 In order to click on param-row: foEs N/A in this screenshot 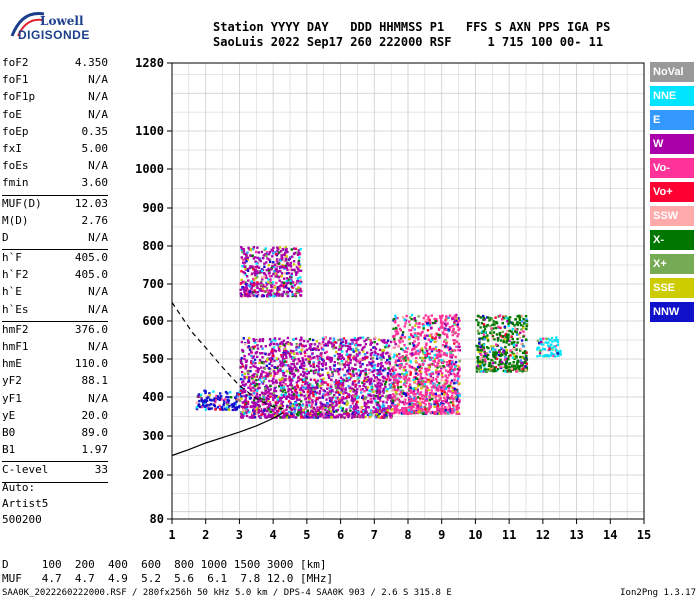, I will do `click(55, 167)`.